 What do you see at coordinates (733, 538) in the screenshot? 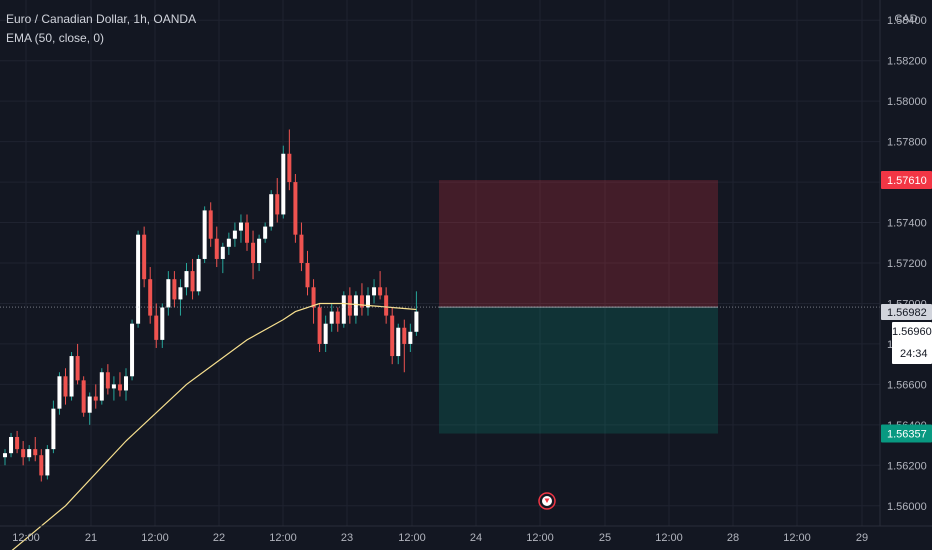
I see `x-tick-label: 28` at bounding box center [733, 538].